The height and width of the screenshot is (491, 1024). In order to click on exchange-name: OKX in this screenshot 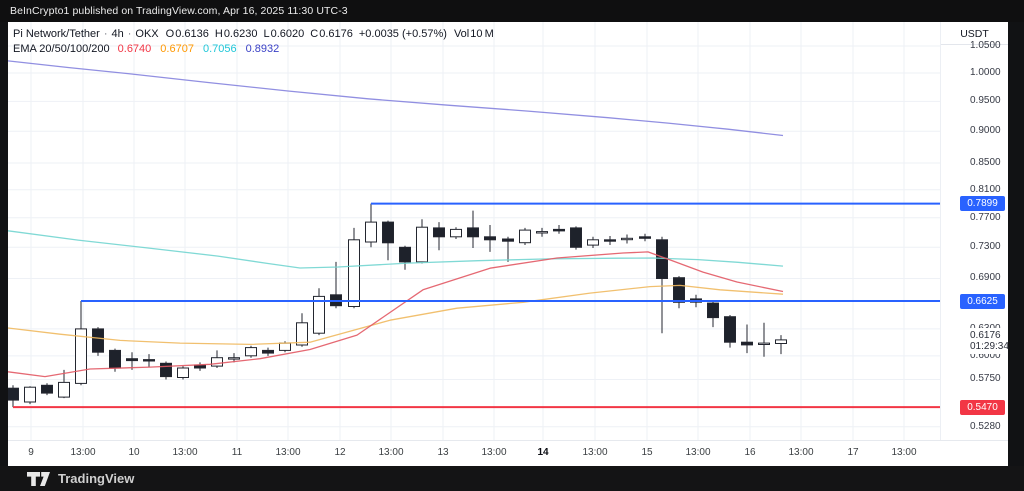, I will do `click(147, 33)`.